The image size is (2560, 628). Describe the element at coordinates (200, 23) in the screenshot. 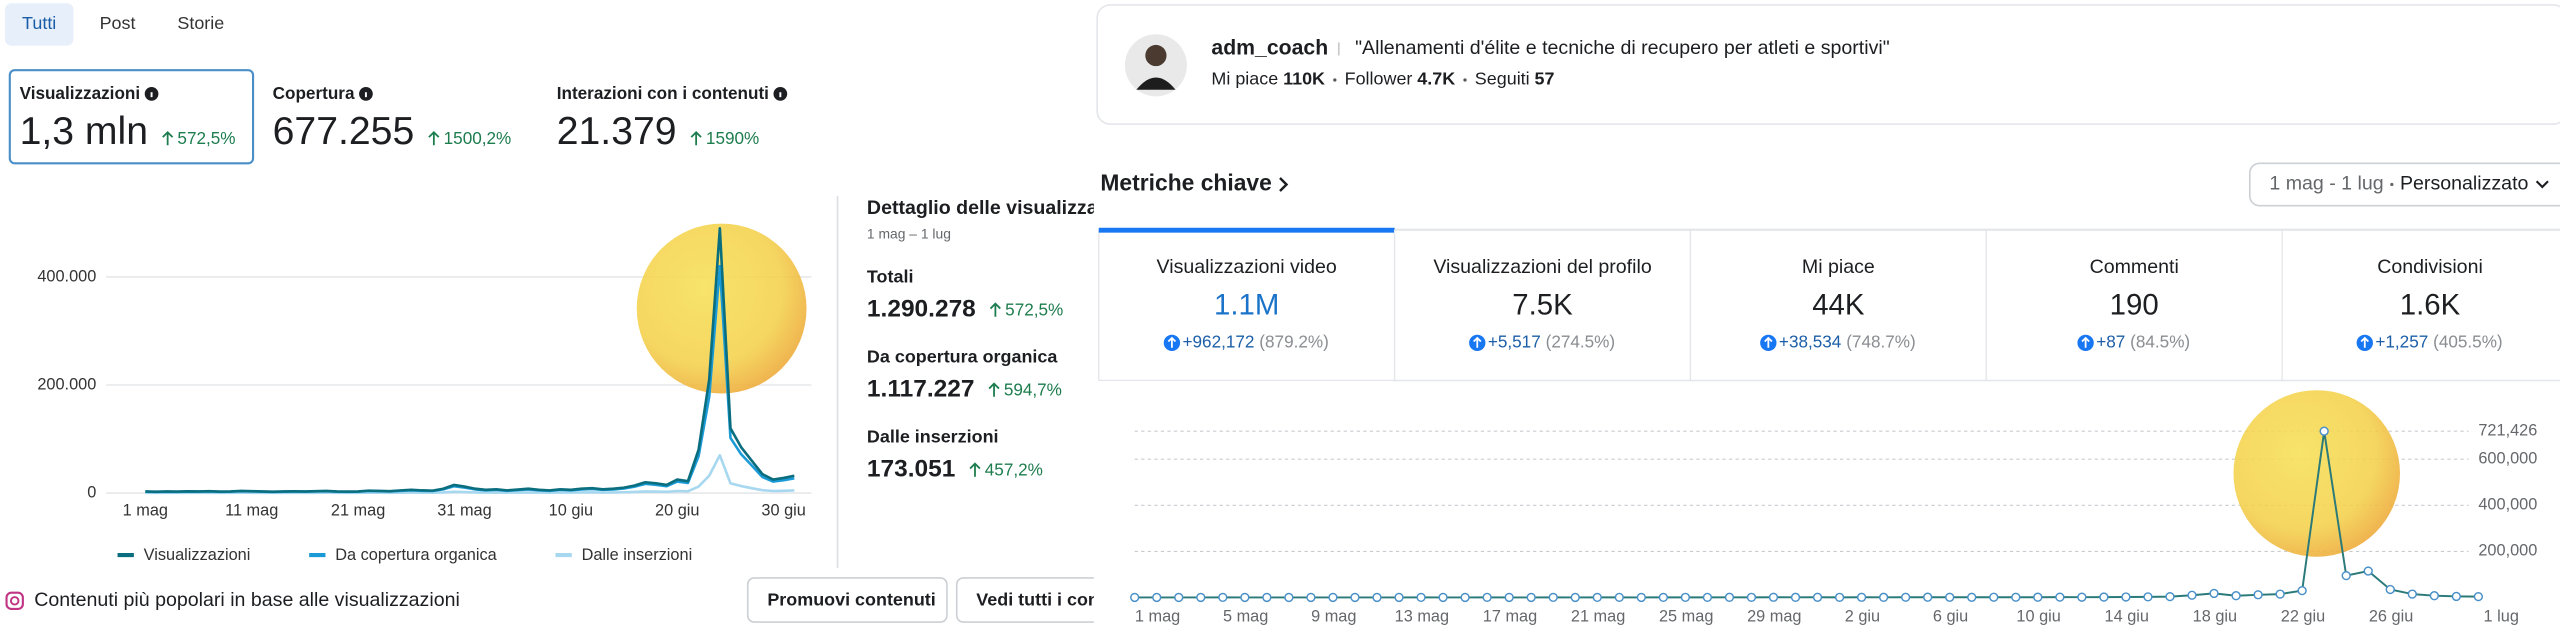

I see `tab: Storie` at that location.